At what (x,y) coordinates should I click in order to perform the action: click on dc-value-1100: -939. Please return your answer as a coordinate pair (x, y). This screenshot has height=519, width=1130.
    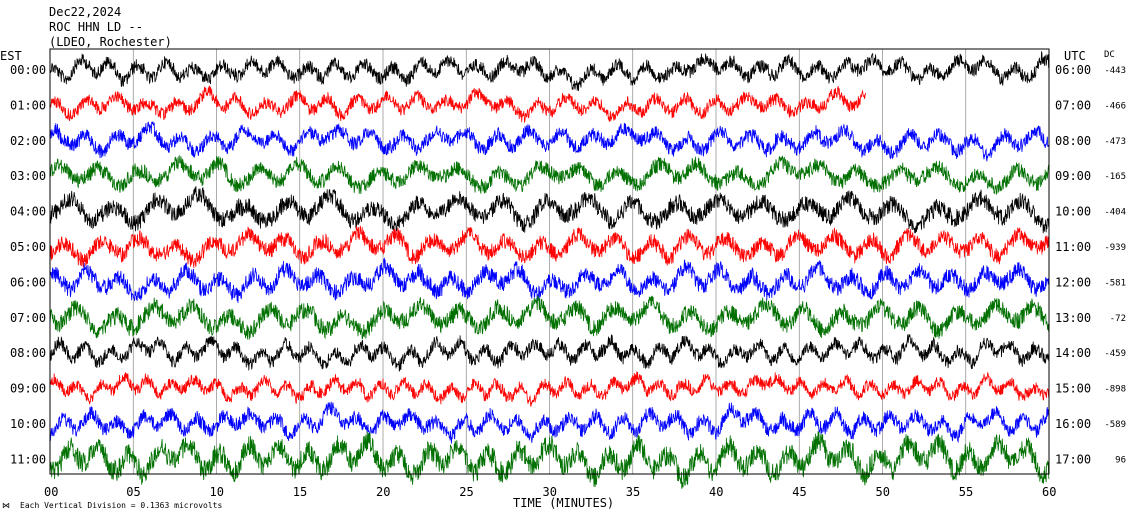
    Looking at the image, I should click on (1115, 248).